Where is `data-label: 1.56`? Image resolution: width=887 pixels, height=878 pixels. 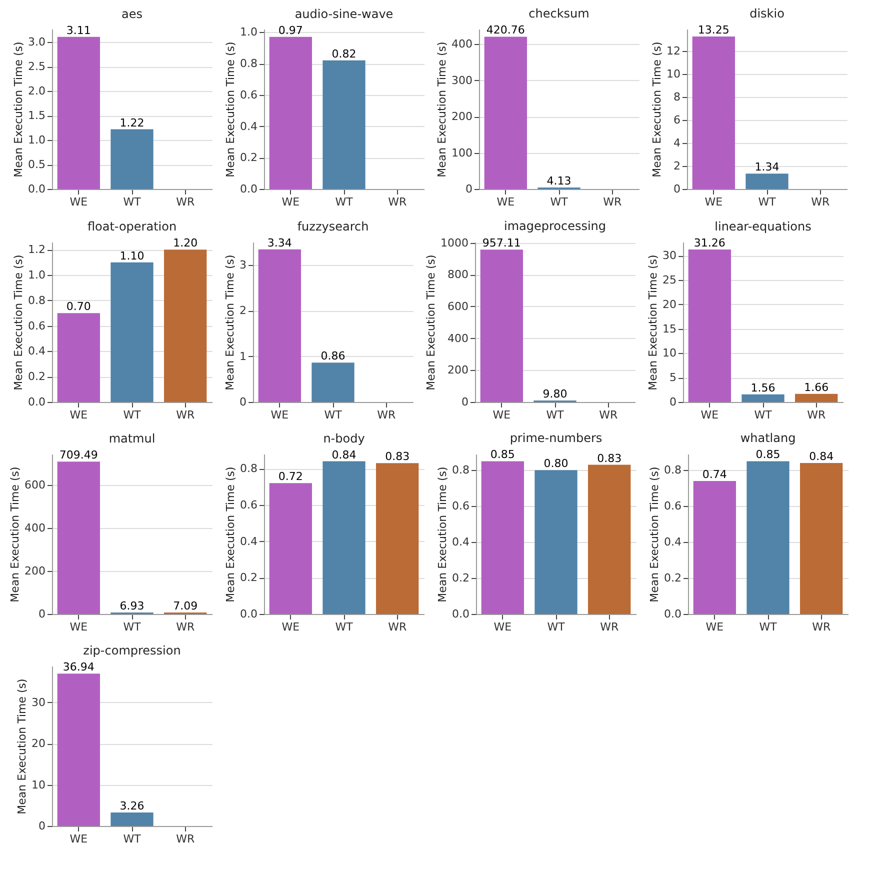
data-label: 1.56 is located at coordinates (763, 387).